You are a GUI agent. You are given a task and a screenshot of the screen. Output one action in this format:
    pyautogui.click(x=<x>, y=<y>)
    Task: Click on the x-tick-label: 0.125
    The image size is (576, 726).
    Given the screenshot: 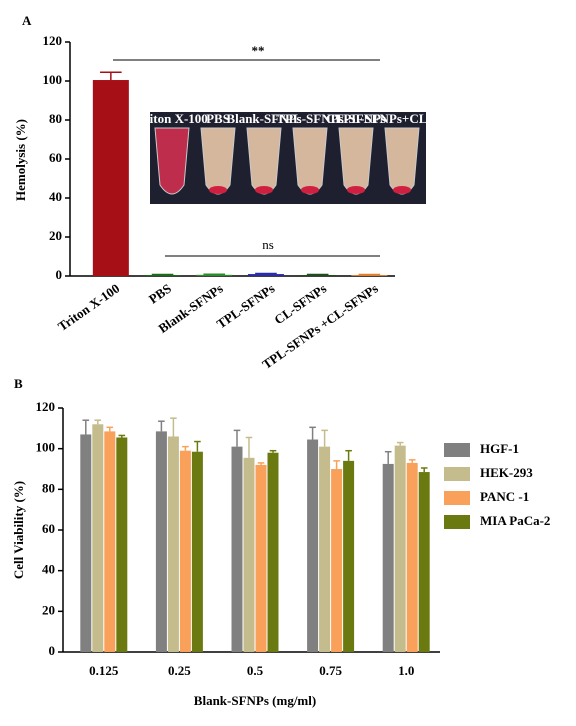 What is the action you would take?
    pyautogui.click(x=104, y=670)
    